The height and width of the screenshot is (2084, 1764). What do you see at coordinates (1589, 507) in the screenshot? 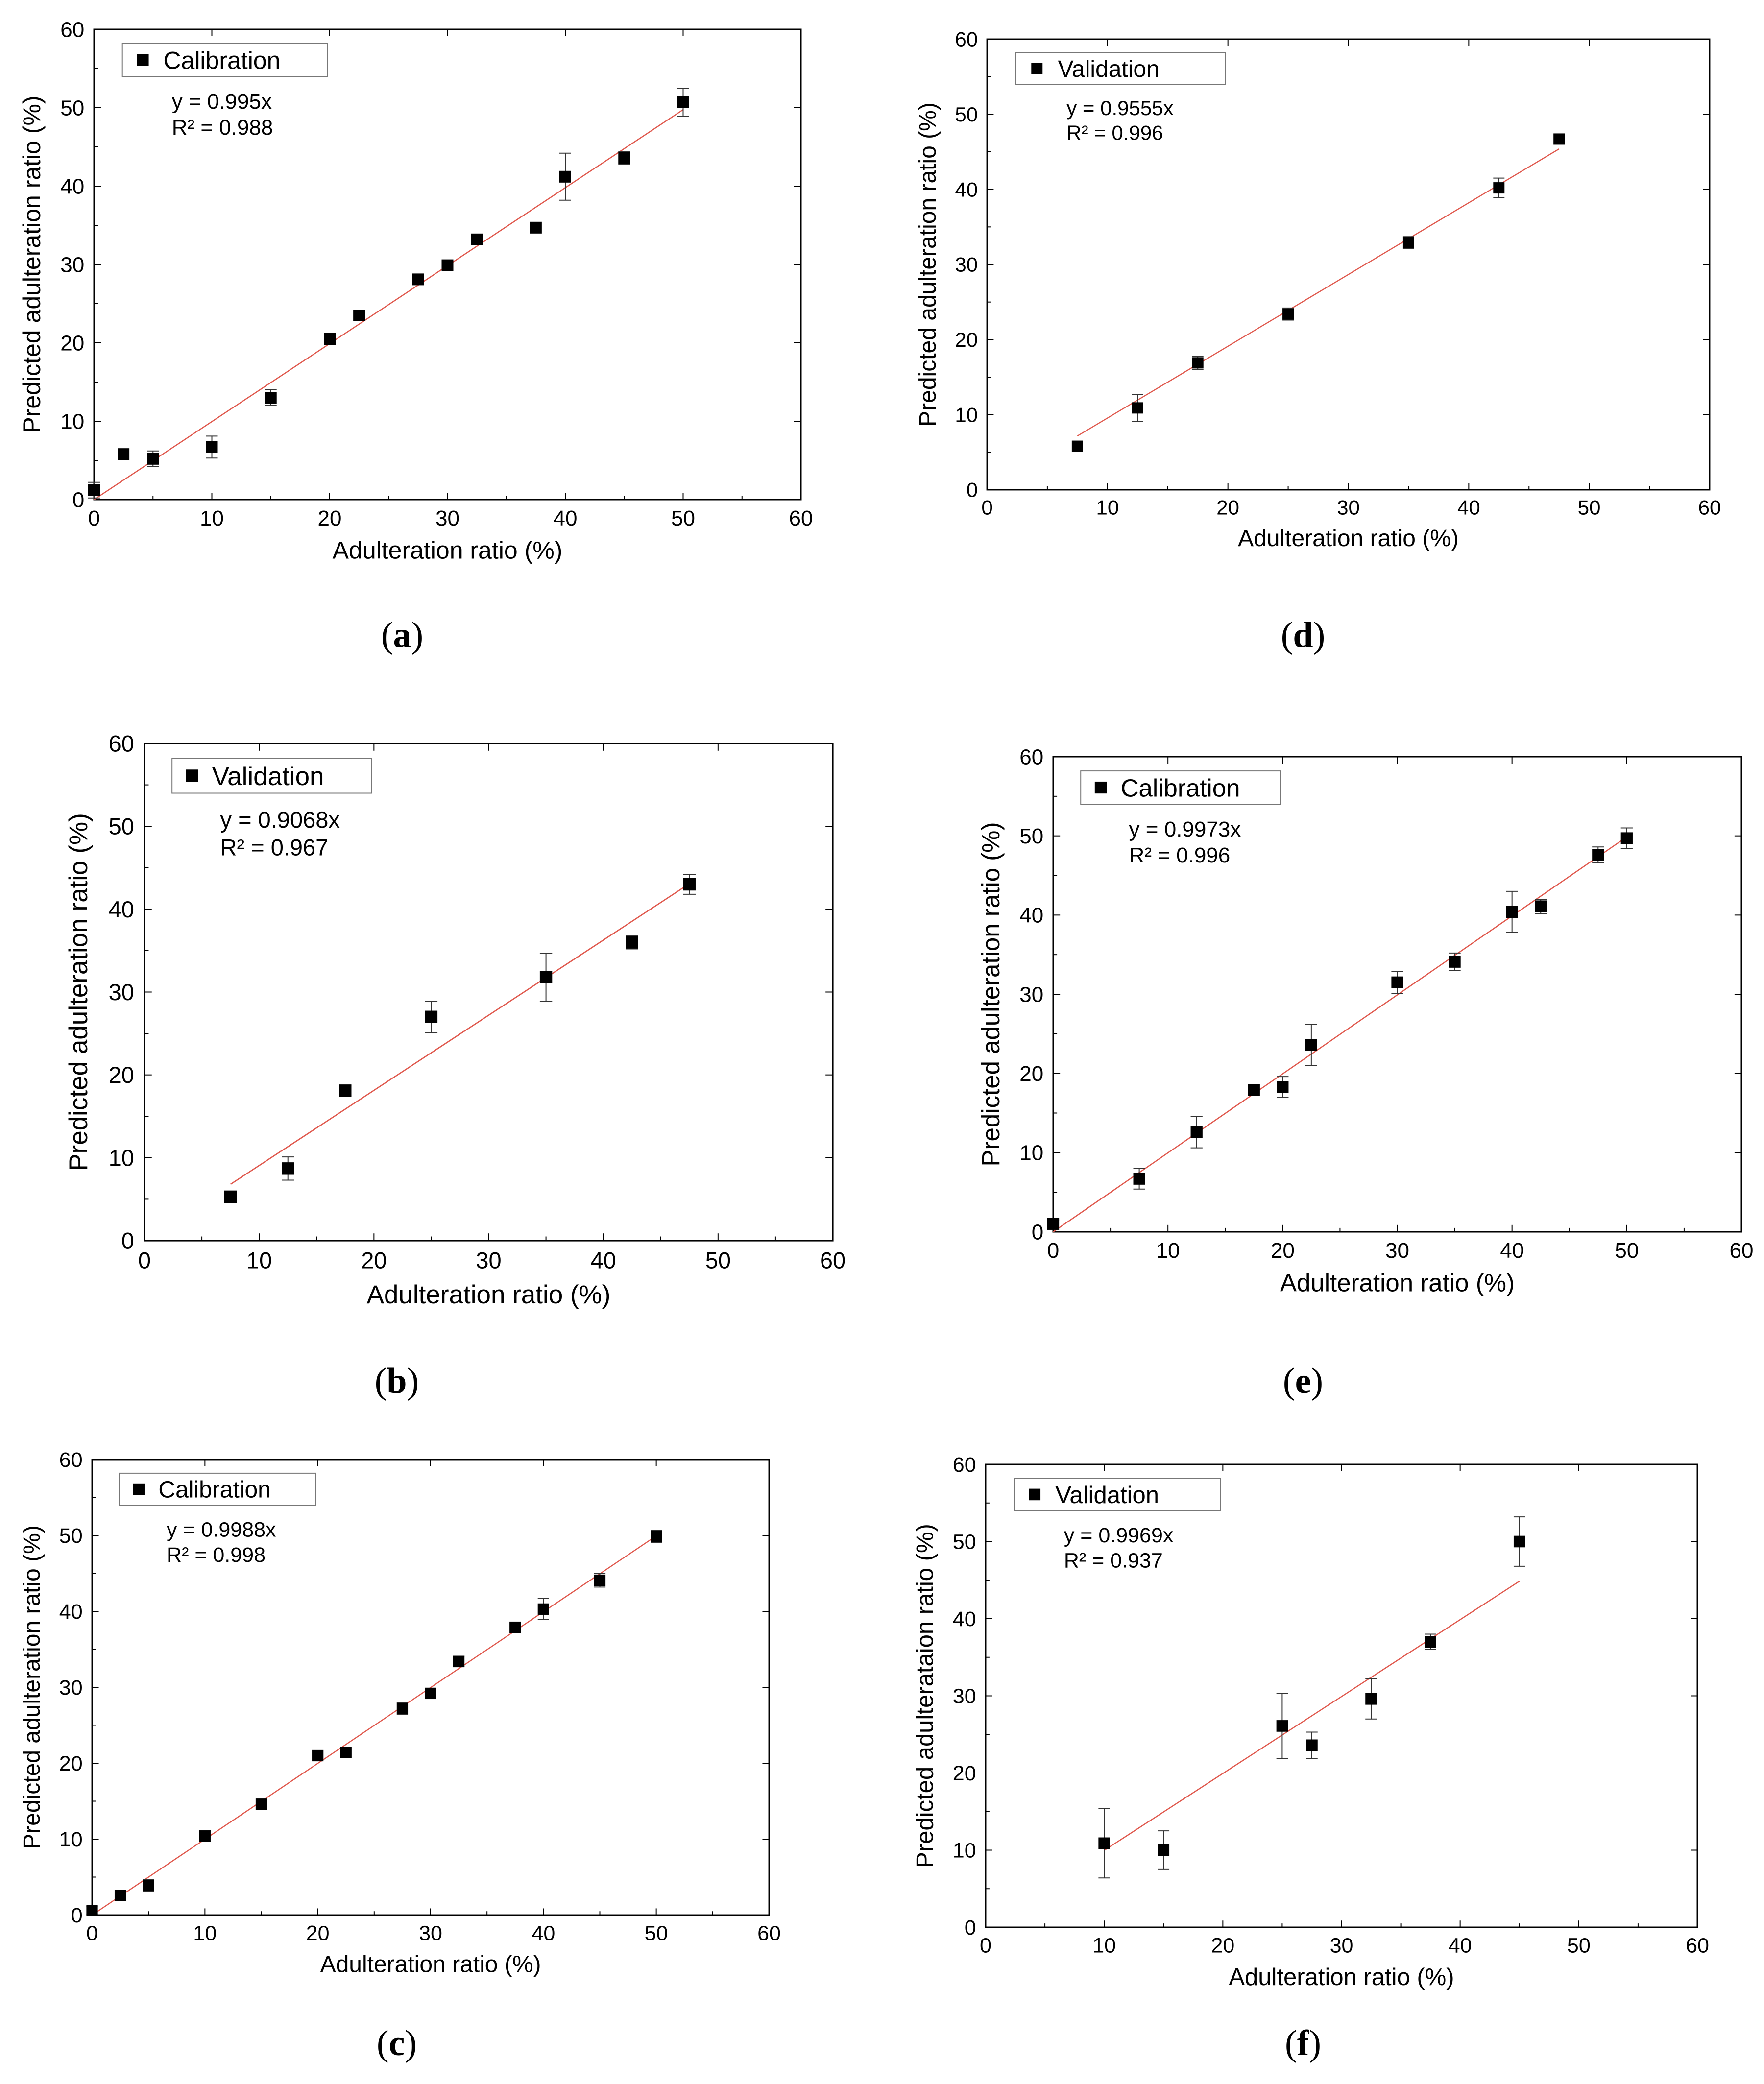
I see `x-tick-label: 50` at bounding box center [1589, 507].